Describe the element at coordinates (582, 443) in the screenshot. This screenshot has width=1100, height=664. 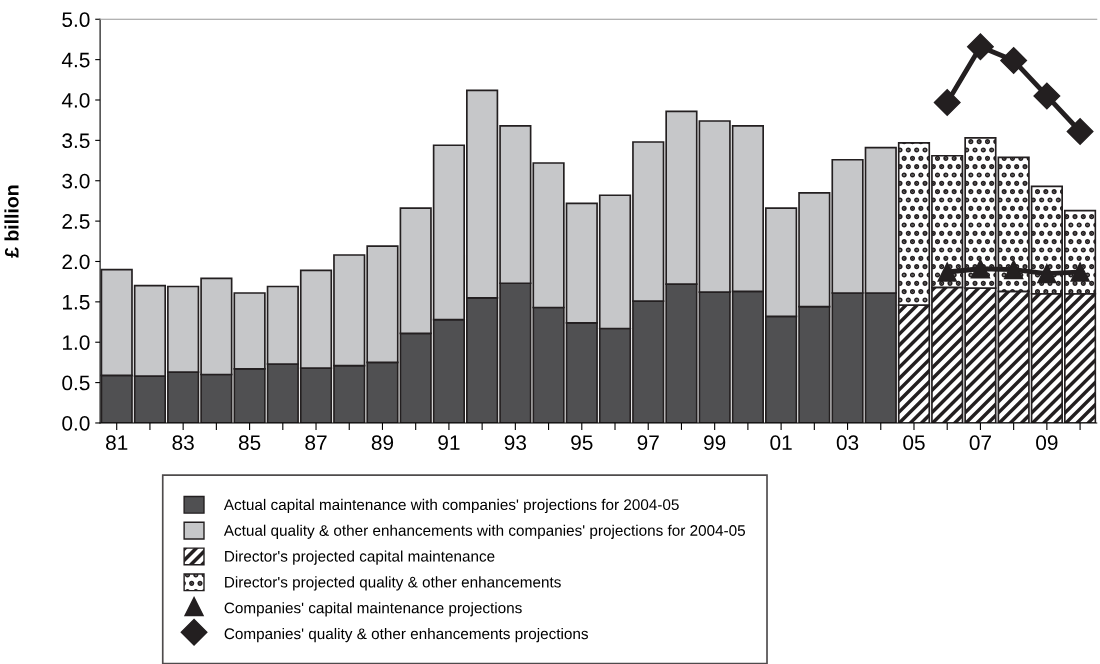
I see `x-tick-label: 95` at that location.